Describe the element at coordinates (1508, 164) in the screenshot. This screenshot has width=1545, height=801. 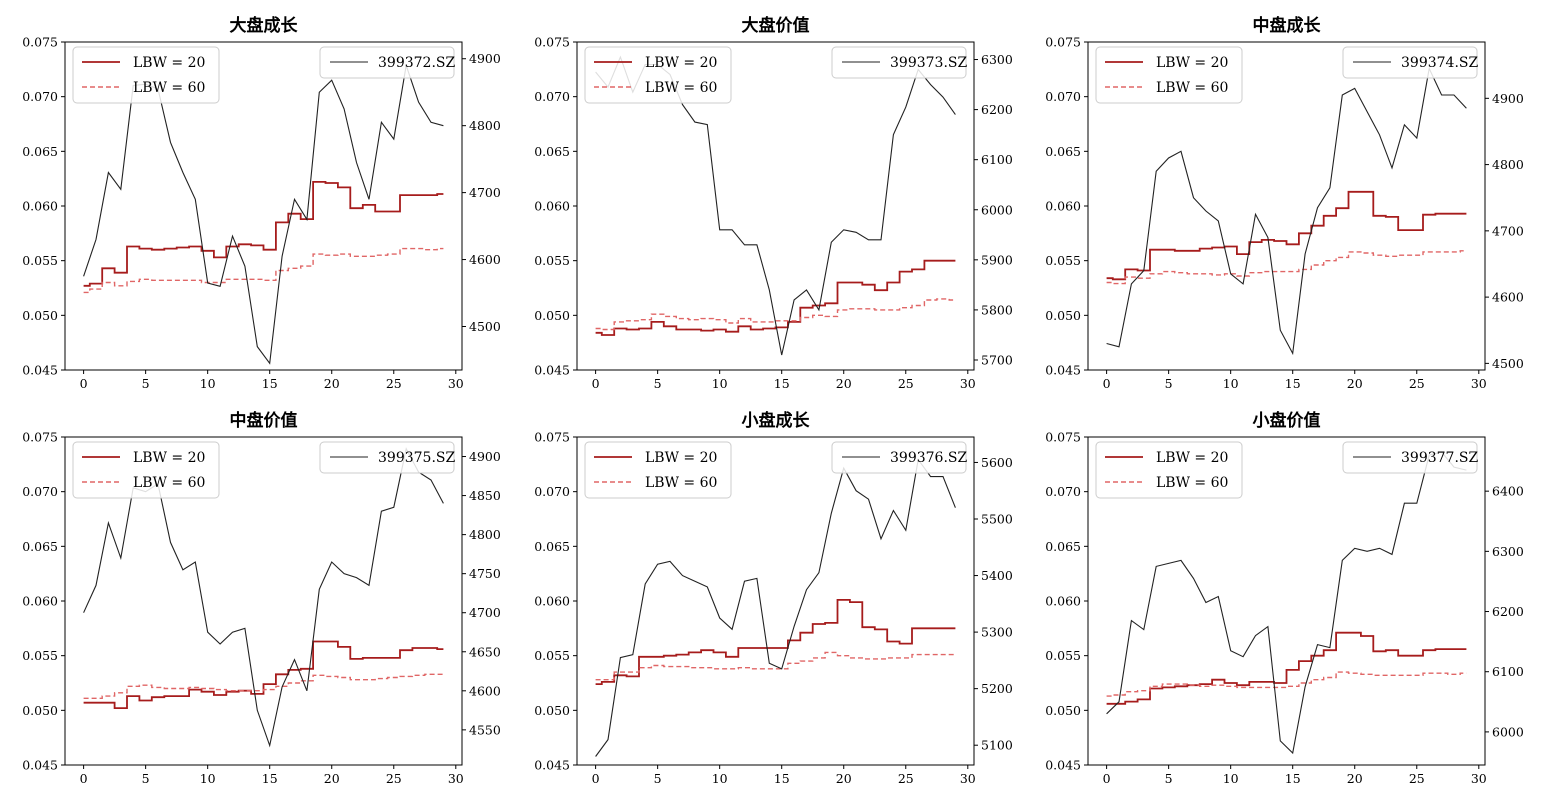
I see `y2-tick-label: 4800` at that location.